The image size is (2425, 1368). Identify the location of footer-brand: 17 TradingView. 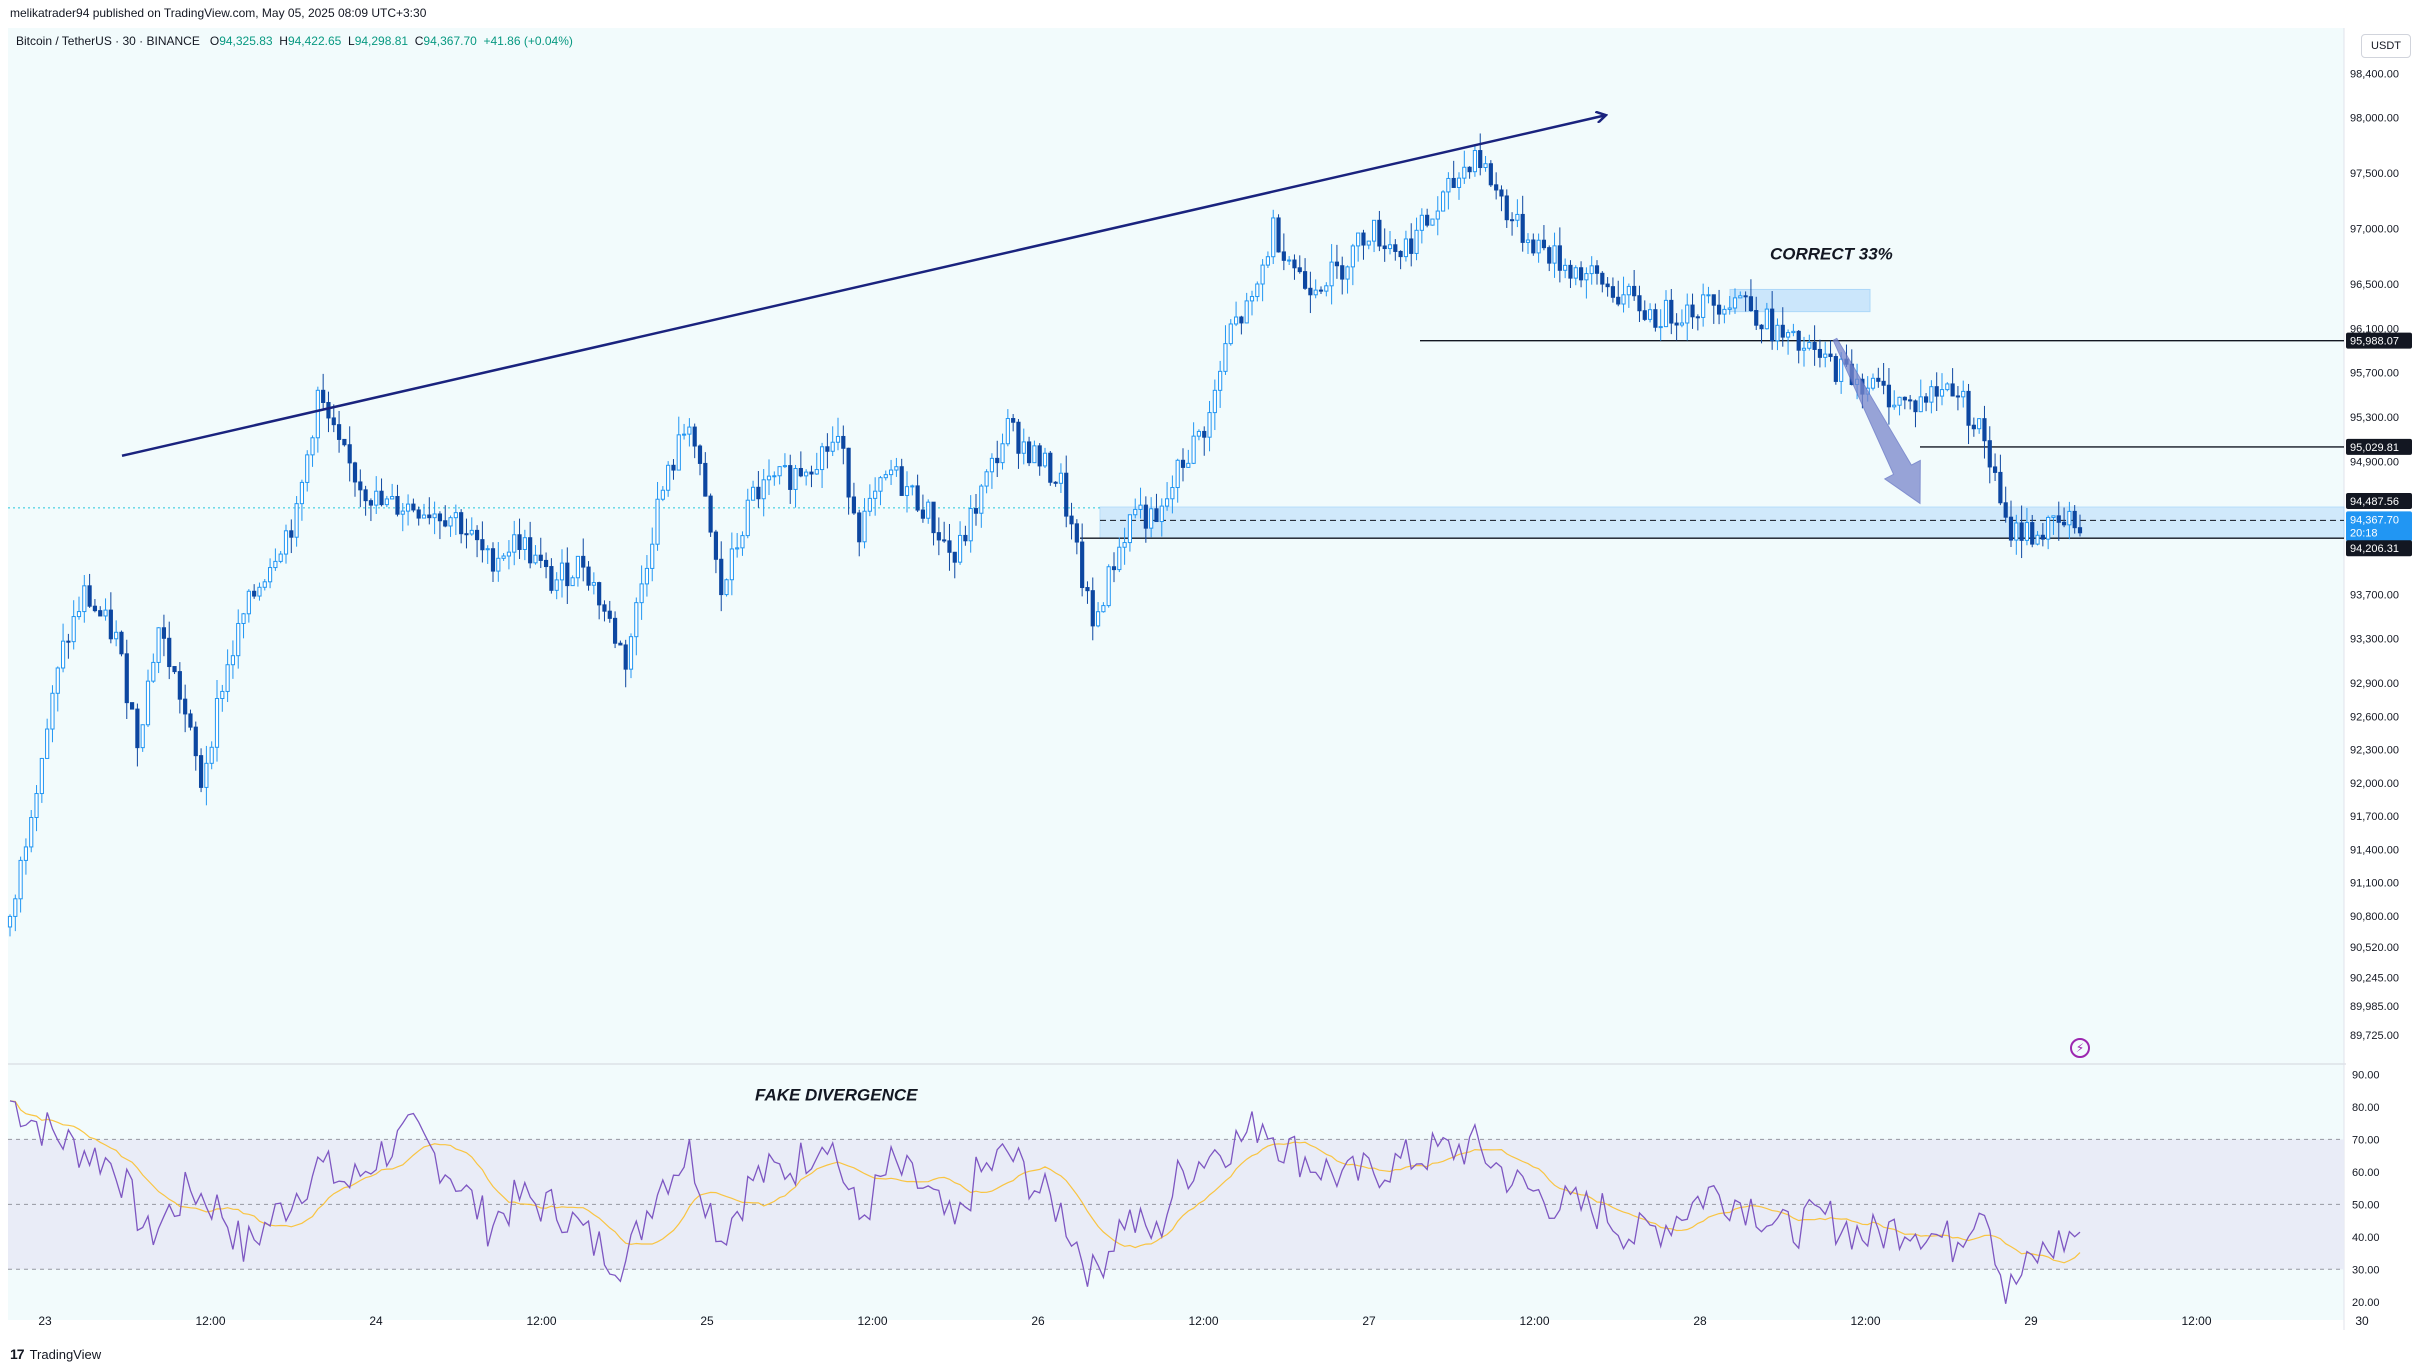
(55, 1354).